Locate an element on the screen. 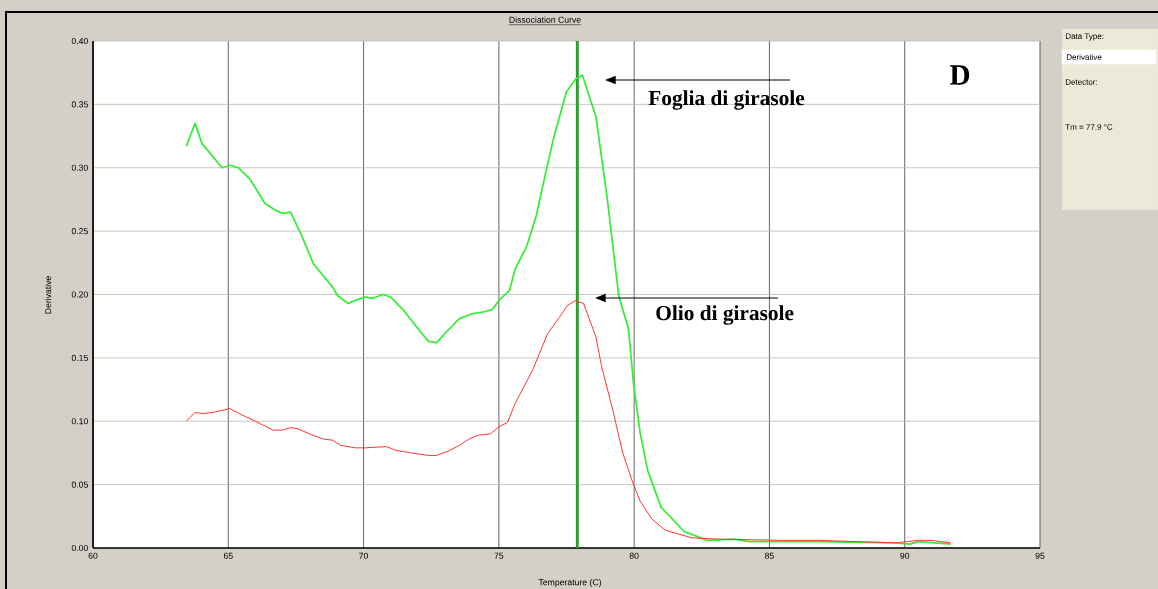 The image size is (1158, 589). x-tick-label: 70 is located at coordinates (364, 555).